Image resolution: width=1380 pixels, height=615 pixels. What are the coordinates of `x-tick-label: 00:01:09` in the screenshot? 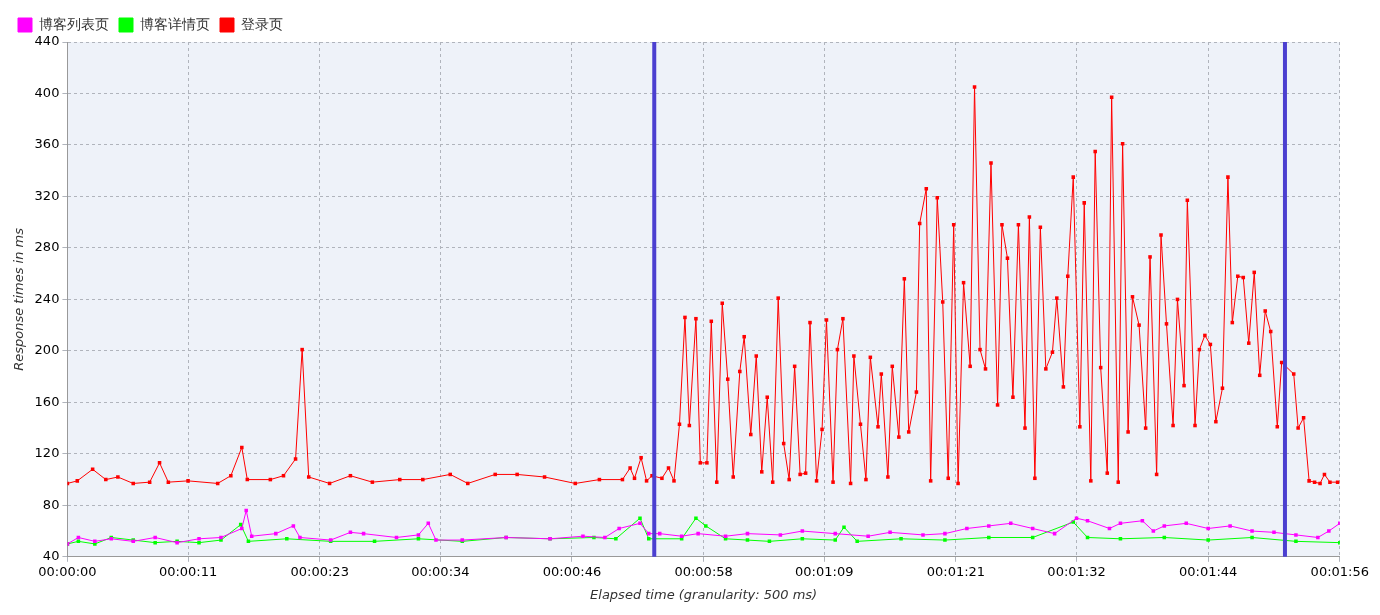 It's located at (824, 571).